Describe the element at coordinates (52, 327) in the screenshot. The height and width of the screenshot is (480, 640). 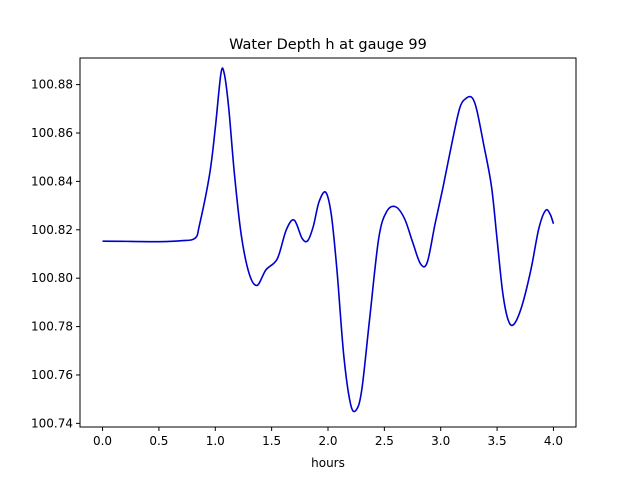
I see `y-tick-label: 100.78` at that location.